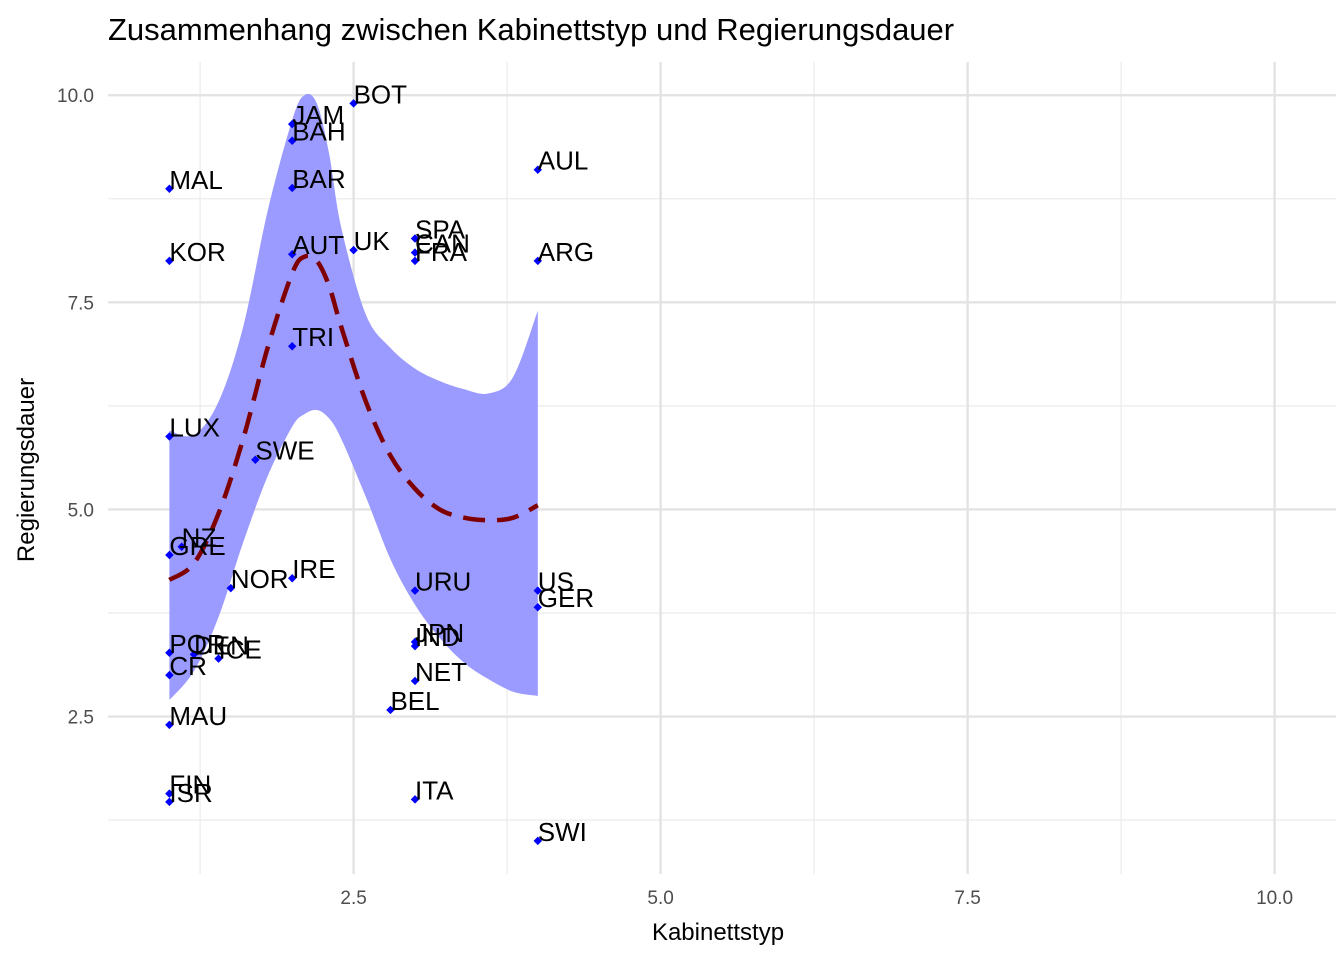 This screenshot has width=1344, height=960. I want to click on y-axis-ticks: 2.5 5.0 7.5 10.0, so click(75, 407).